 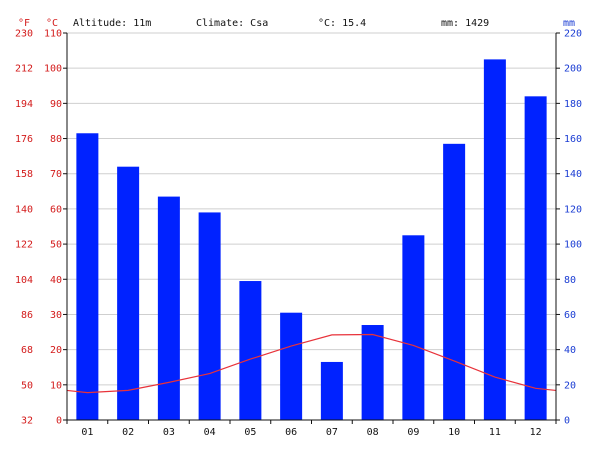 What do you see at coordinates (56, 104) in the screenshot?
I see `celsius-tick-label: 90` at bounding box center [56, 104].